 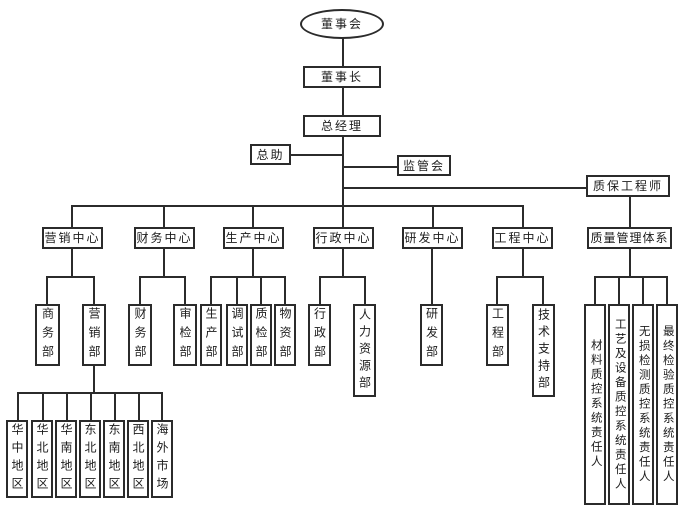 I want to click on node-supervisory-committee: 监管会, so click(x=424, y=165).